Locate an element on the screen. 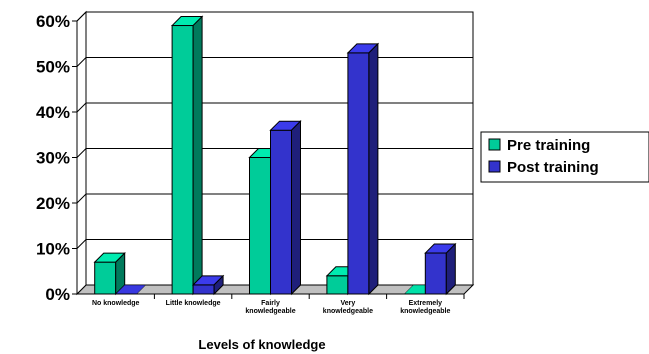 The image size is (649, 354). y-tick-label: 40% is located at coordinates (53, 112).